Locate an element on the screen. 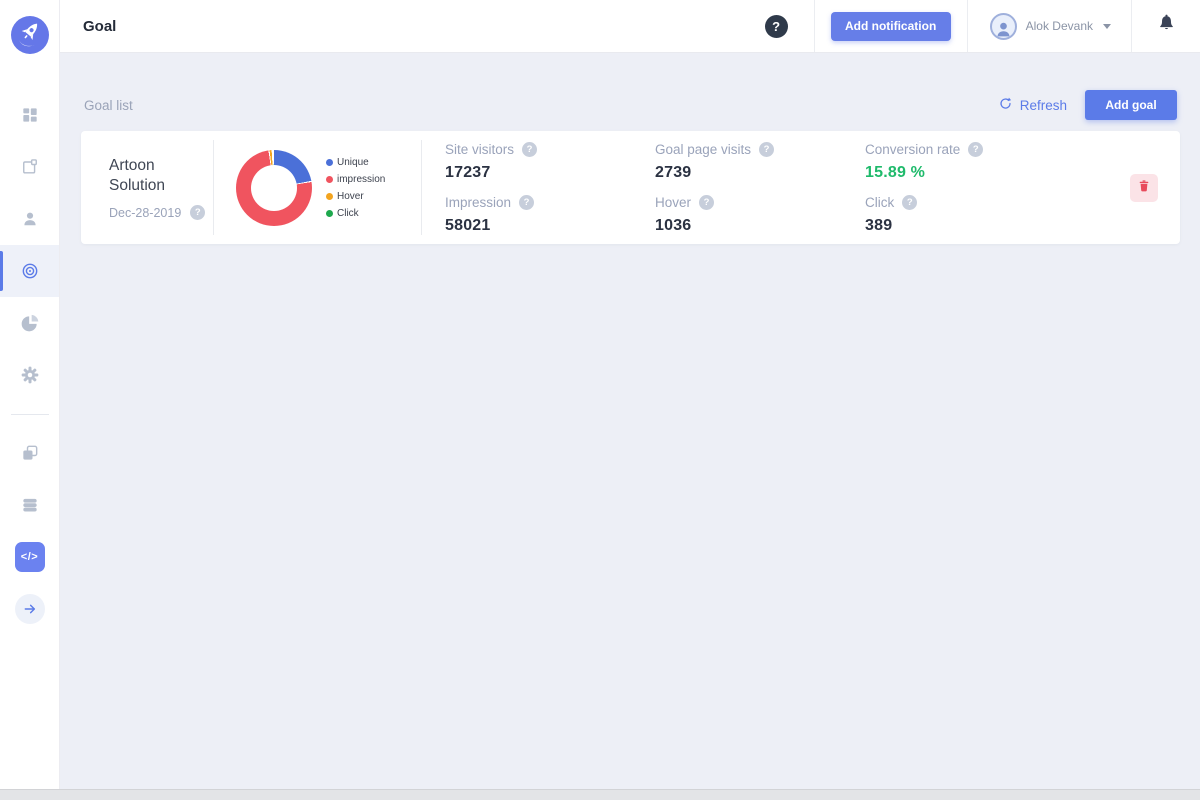 Image resolution: width=1200 pixels, height=800 pixels. refresh-label: Refresh is located at coordinates (1043, 105).